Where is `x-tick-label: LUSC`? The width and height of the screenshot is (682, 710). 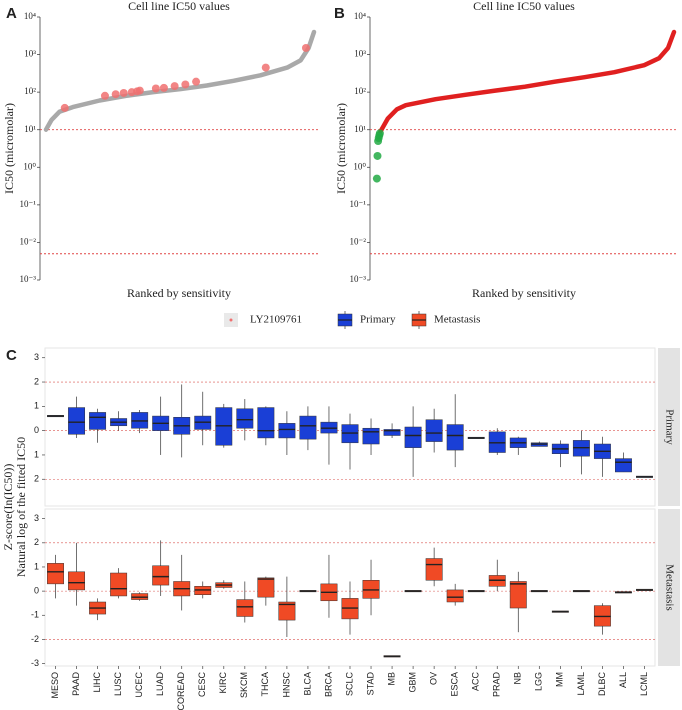 x-tick-label: LUSC is located at coordinates (118, 684).